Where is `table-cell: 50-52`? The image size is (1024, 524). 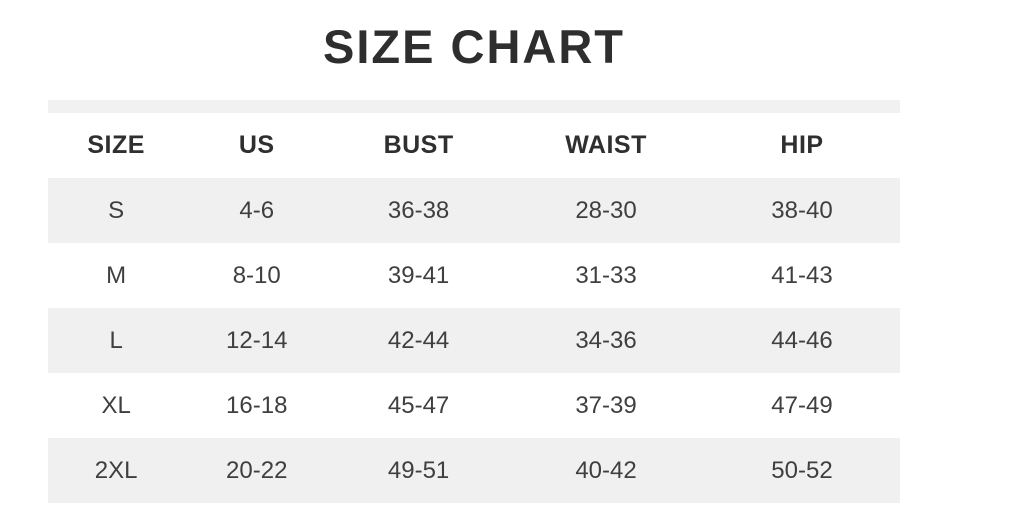
table-cell: 50-52 is located at coordinates (802, 470).